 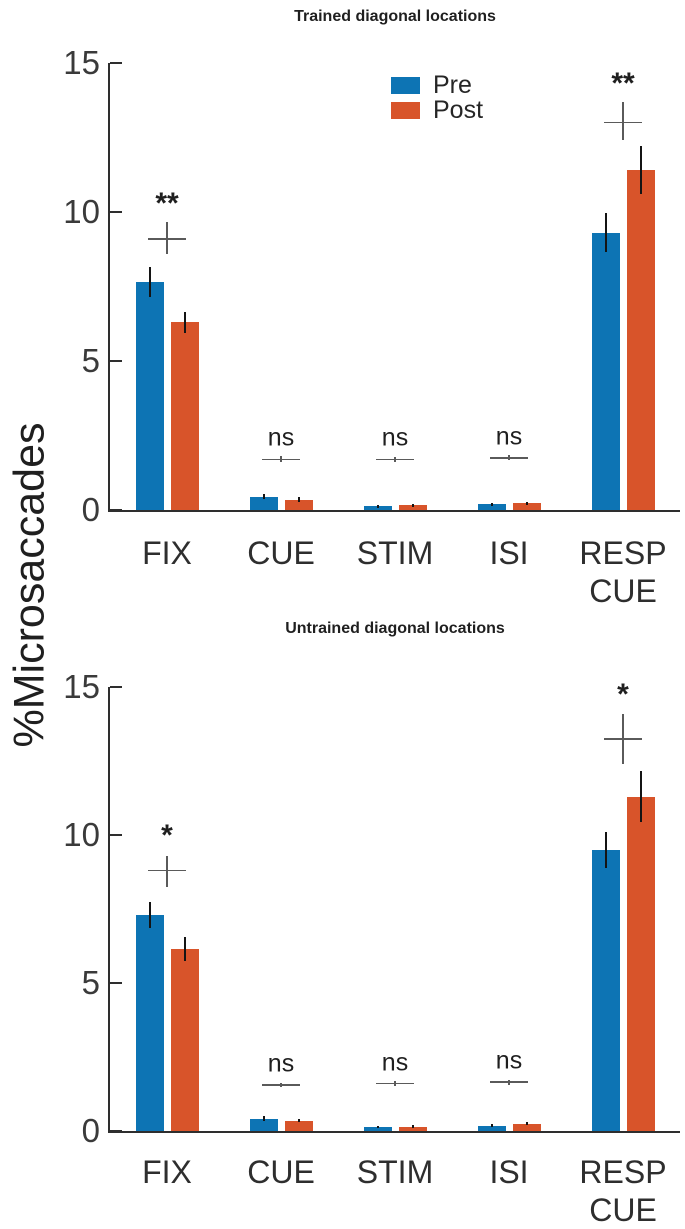 What do you see at coordinates (405, 110) in the screenshot?
I see `legend-swatch-post` at bounding box center [405, 110].